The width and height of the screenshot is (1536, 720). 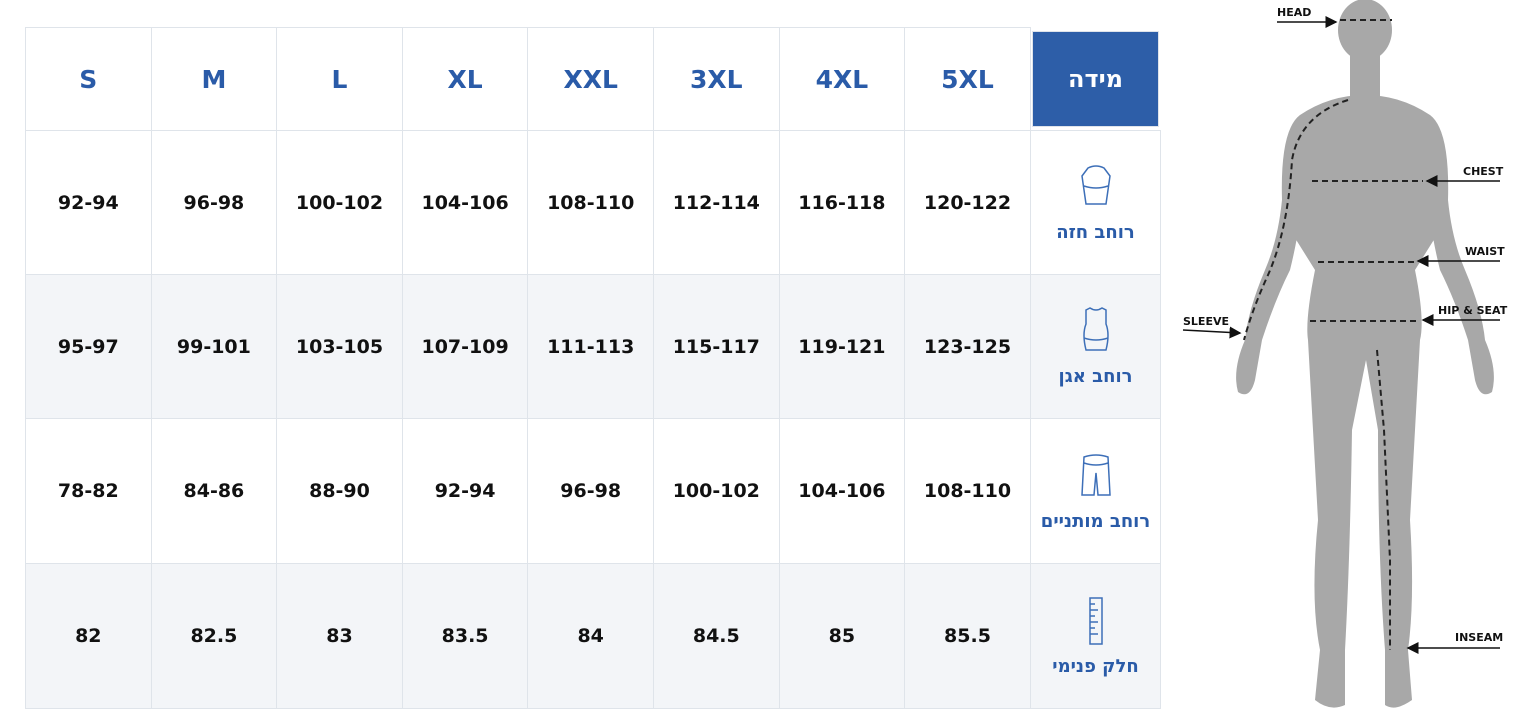 I want to click on size-value: 82.5, so click(x=214, y=636).